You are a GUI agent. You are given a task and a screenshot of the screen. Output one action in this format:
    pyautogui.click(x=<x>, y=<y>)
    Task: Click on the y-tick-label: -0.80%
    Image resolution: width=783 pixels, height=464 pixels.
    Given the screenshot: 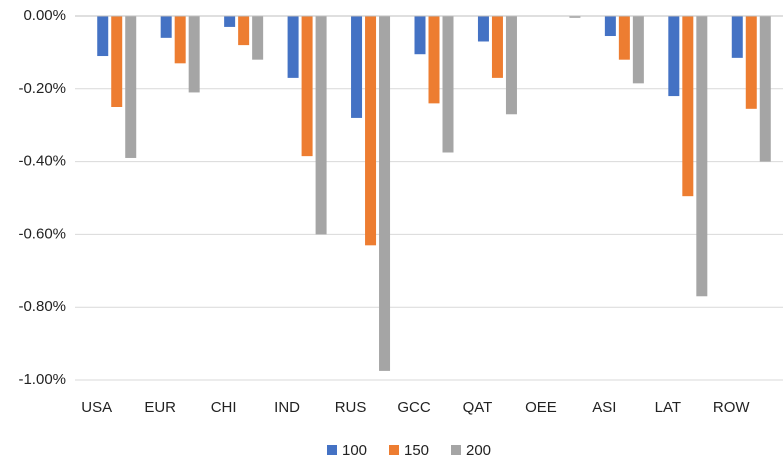 What is the action you would take?
    pyautogui.click(x=42, y=306)
    